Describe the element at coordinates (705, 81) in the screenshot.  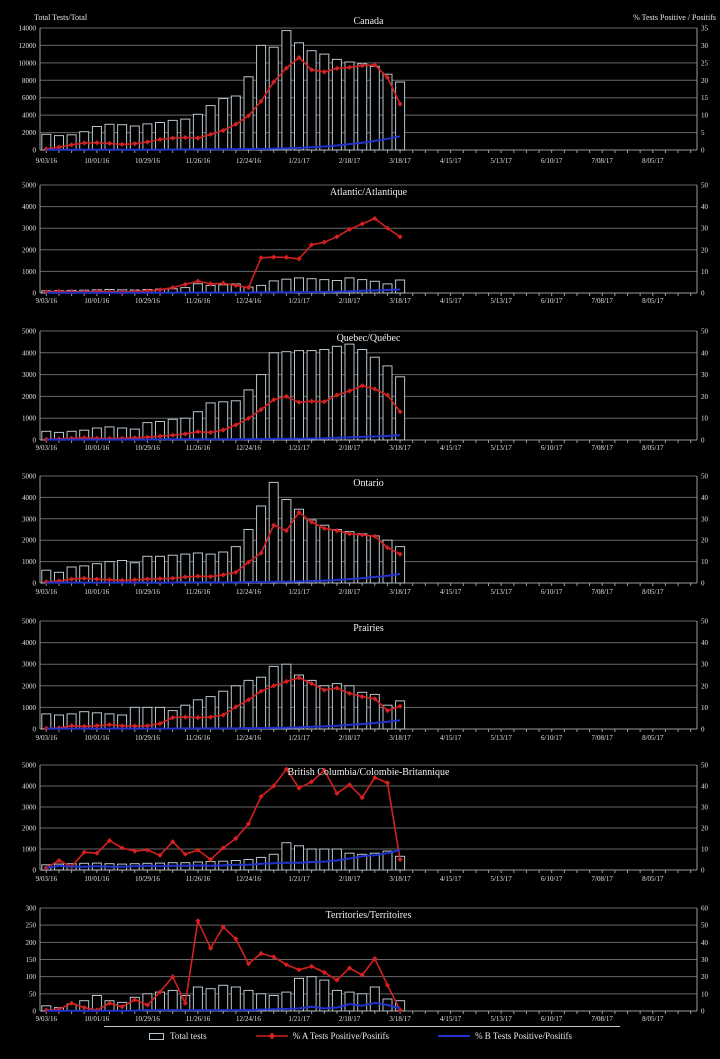
I see `svg-text: 20` at that location.